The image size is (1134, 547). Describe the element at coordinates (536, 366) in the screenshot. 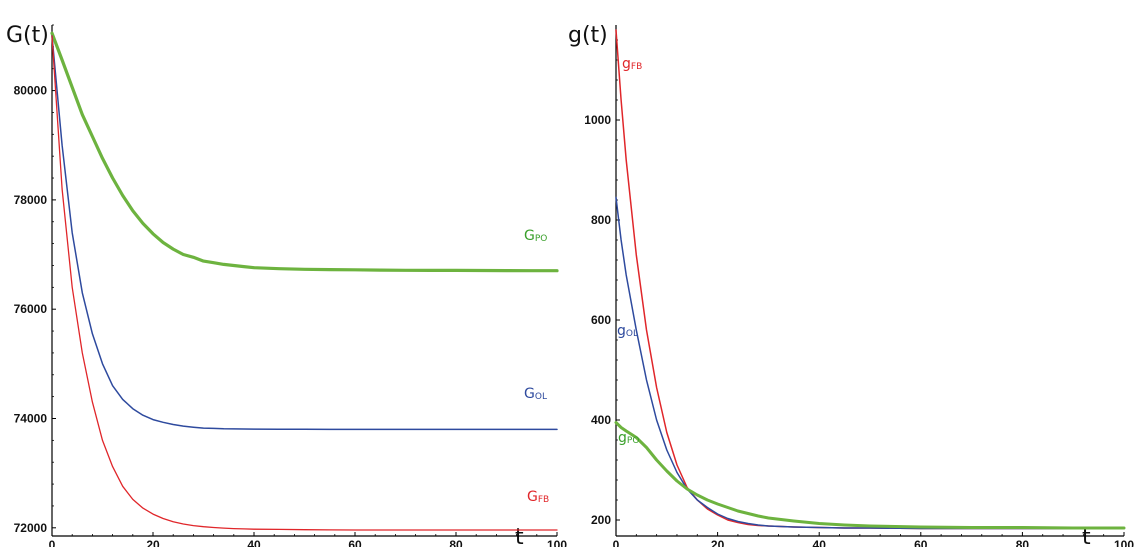

I see `left-series-labels: GPO GOL GFB` at that location.